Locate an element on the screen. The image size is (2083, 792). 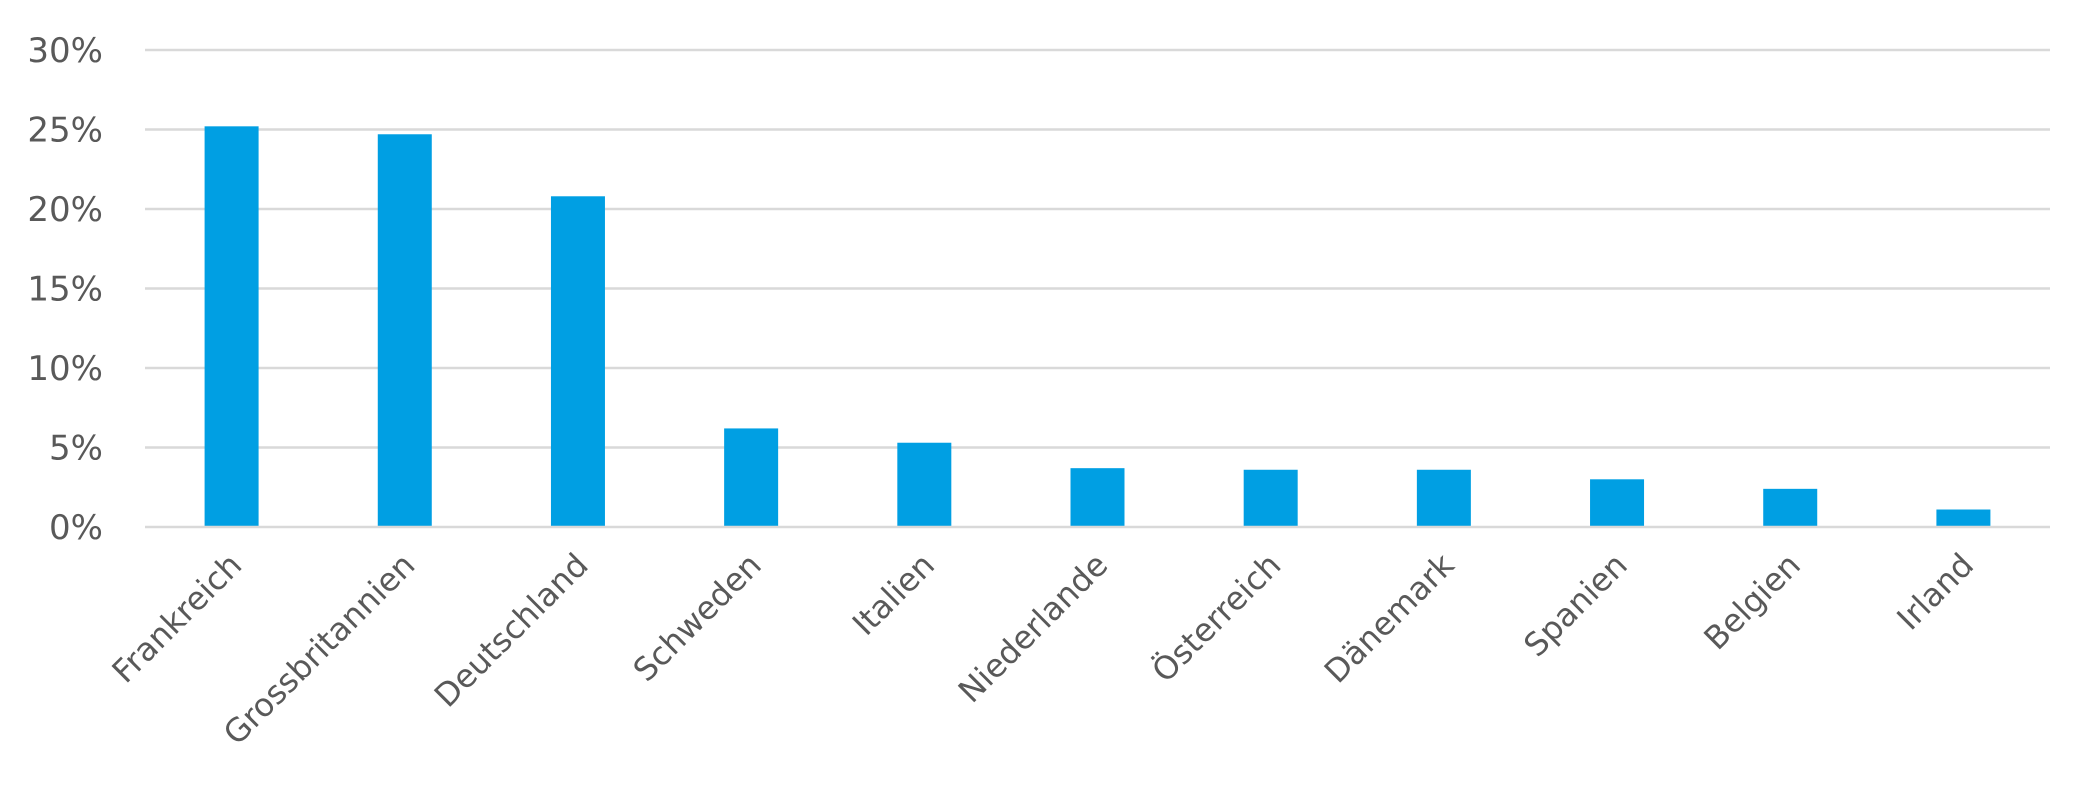
x-tick-label: Belgien is located at coordinates (1752, 602).